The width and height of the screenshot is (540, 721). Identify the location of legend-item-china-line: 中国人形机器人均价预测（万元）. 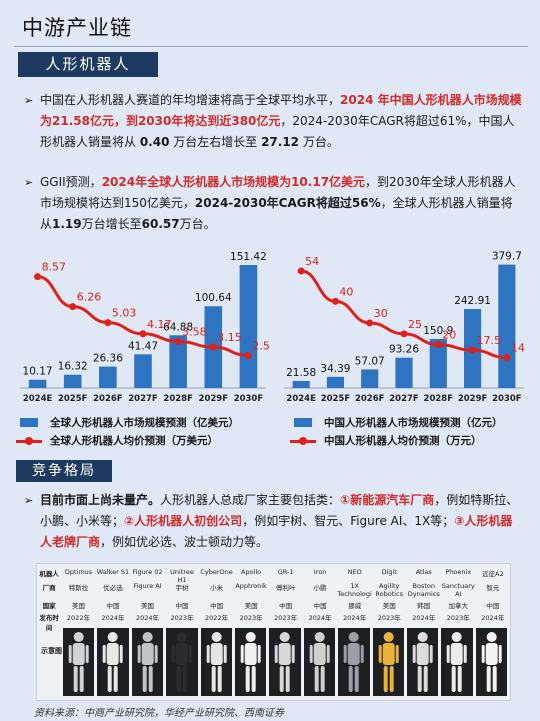
(396, 441).